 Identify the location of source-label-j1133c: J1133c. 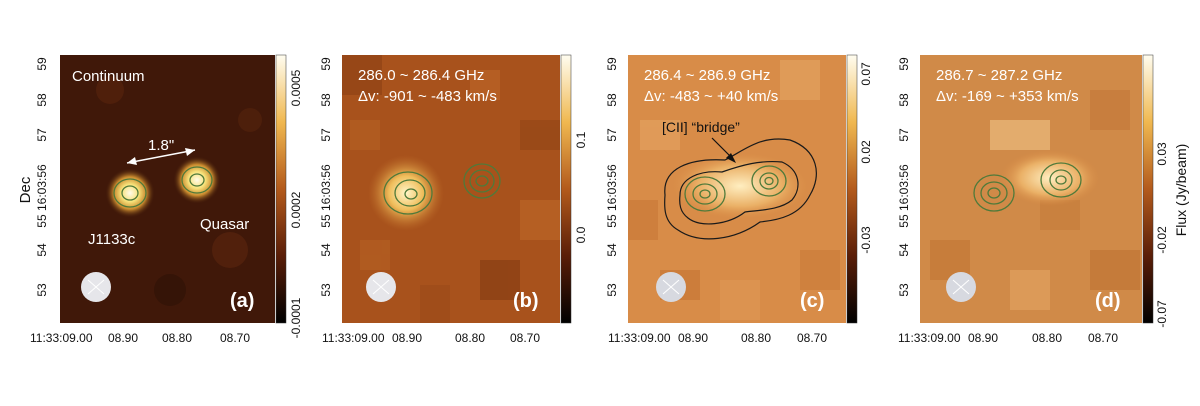
(112, 239).